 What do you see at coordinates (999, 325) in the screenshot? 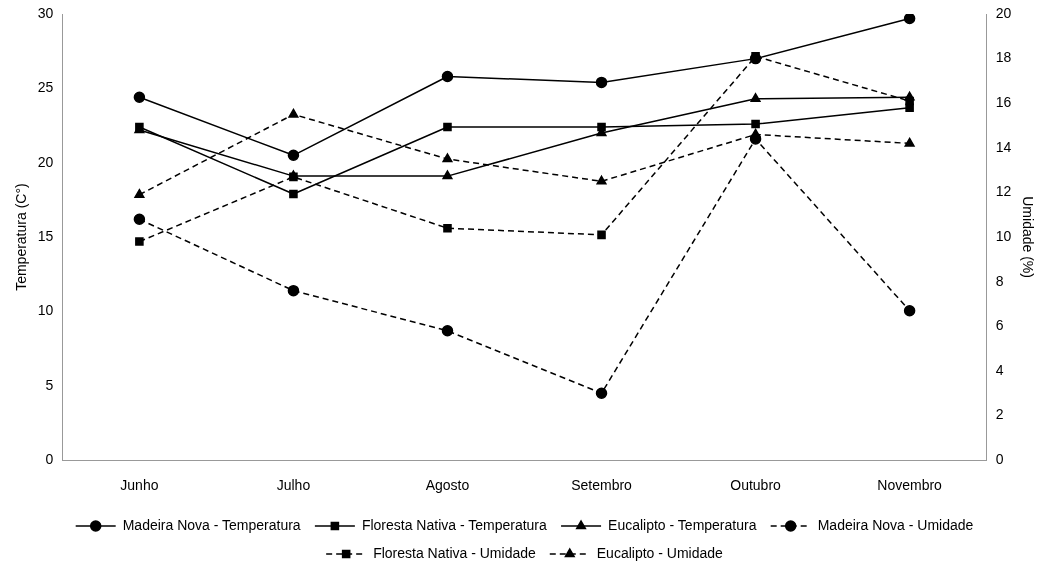
I see `y2-tick-label: 6` at bounding box center [999, 325].